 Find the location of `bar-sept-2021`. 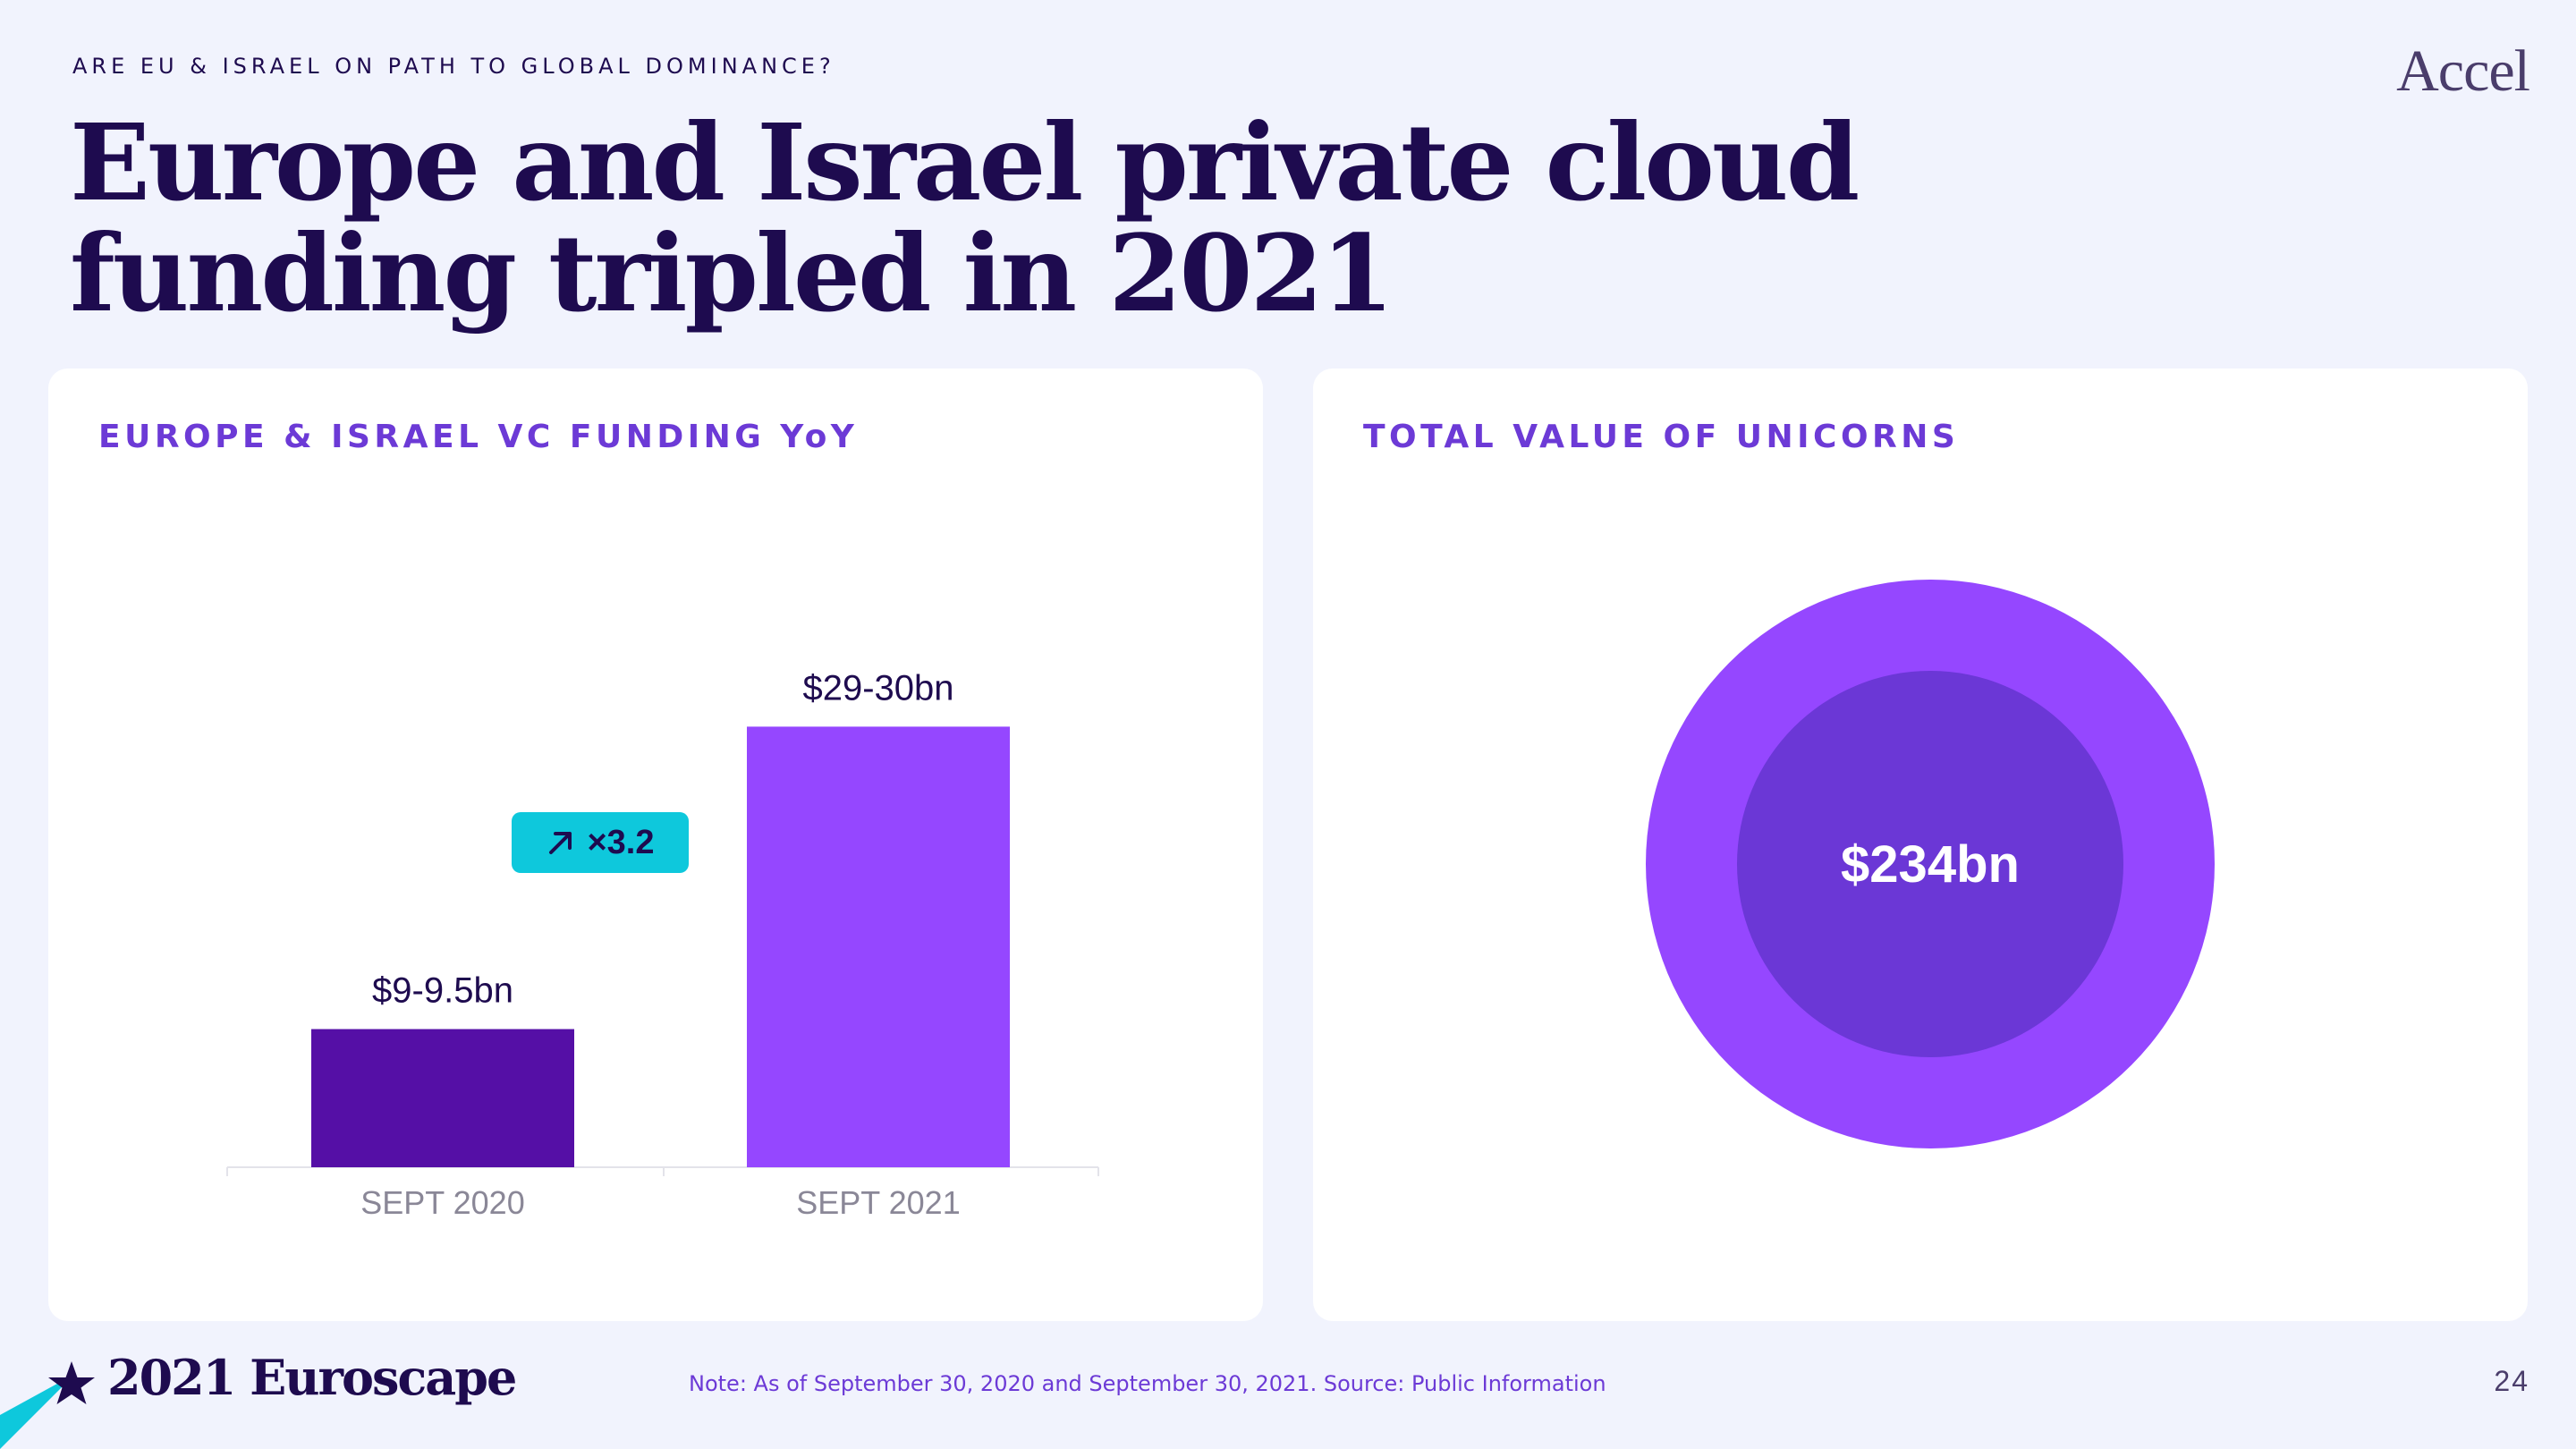

bar-sept-2021 is located at coordinates (878, 946).